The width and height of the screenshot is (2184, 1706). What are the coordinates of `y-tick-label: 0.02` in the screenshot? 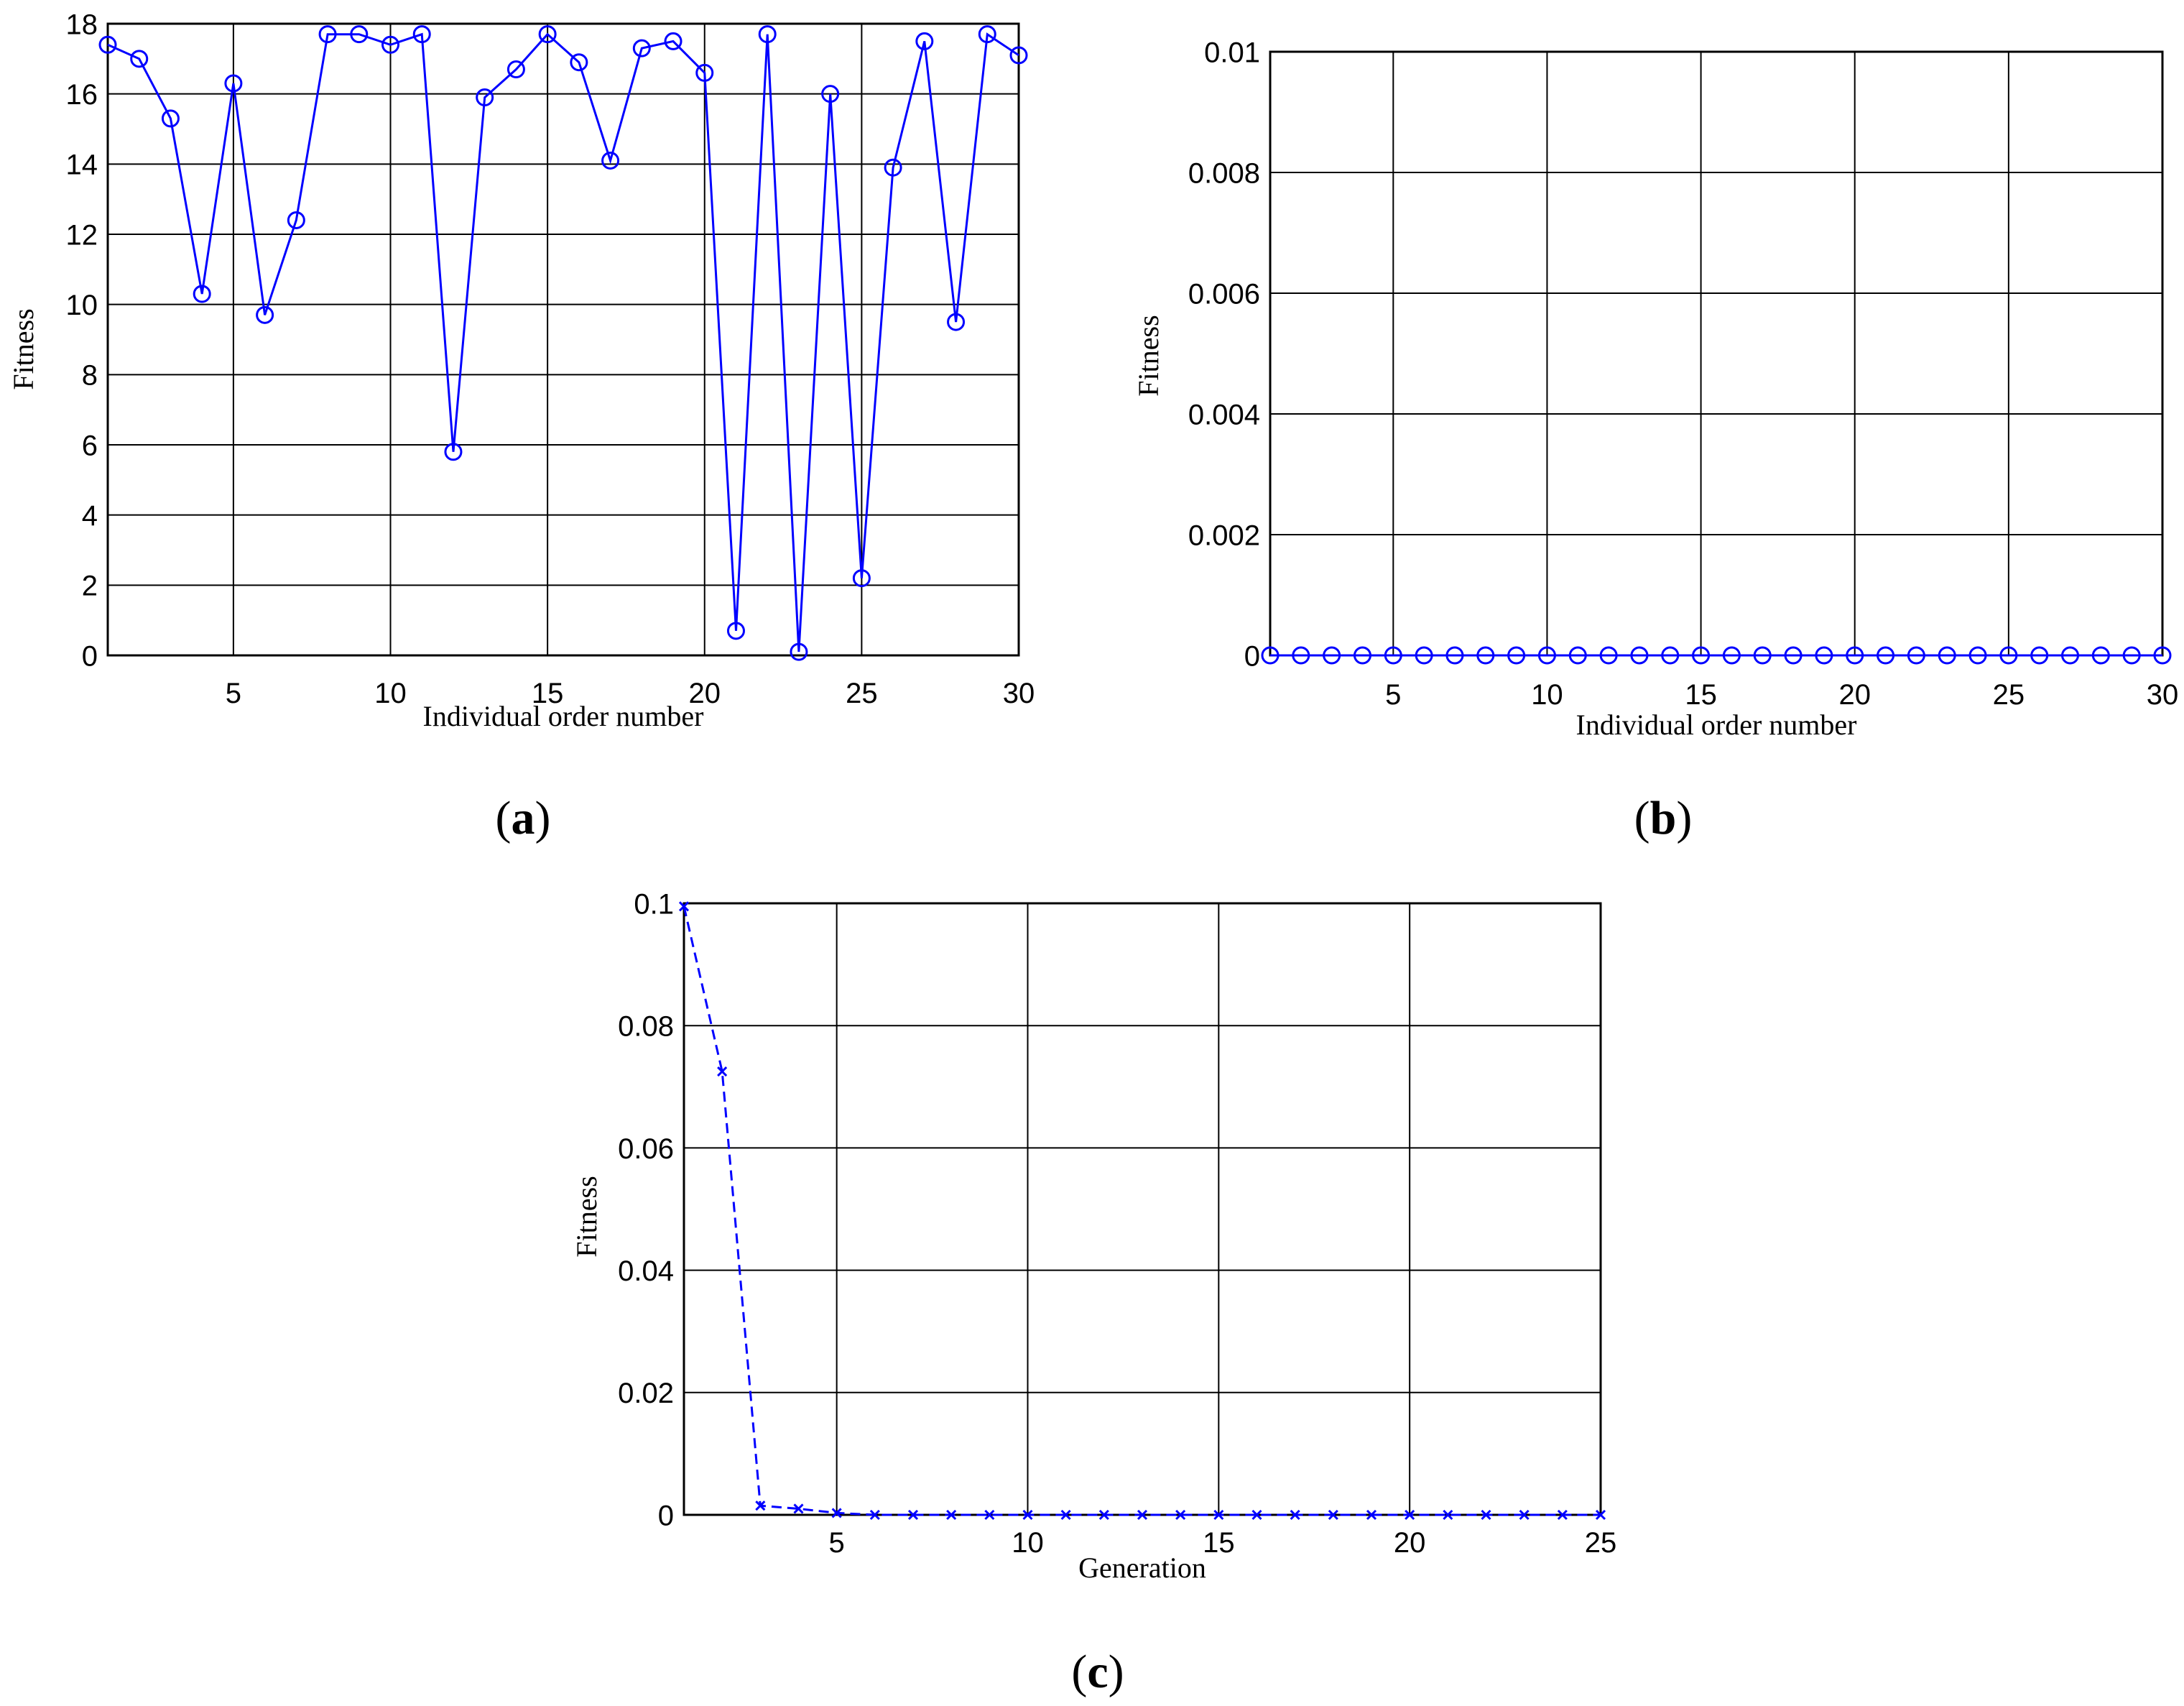 It's located at (646, 1393).